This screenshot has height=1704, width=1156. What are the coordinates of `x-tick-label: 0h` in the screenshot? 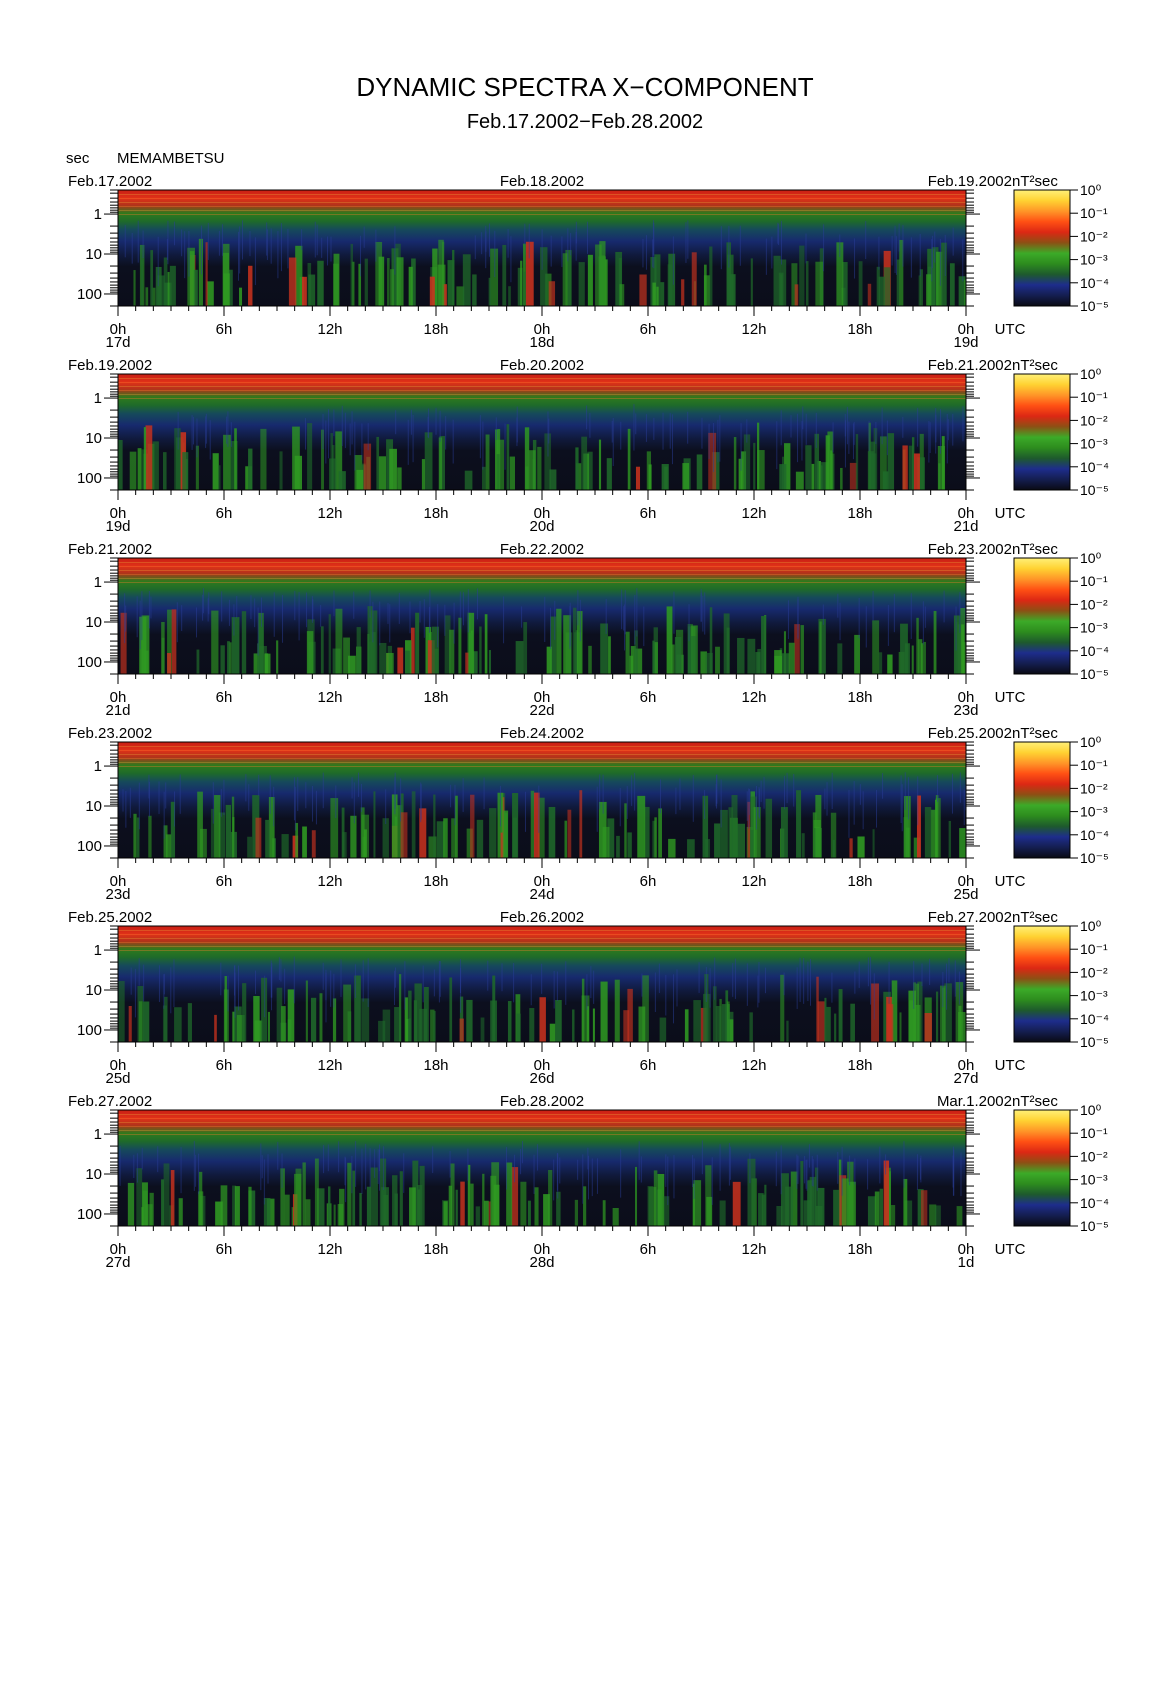 It's located at (966, 697).